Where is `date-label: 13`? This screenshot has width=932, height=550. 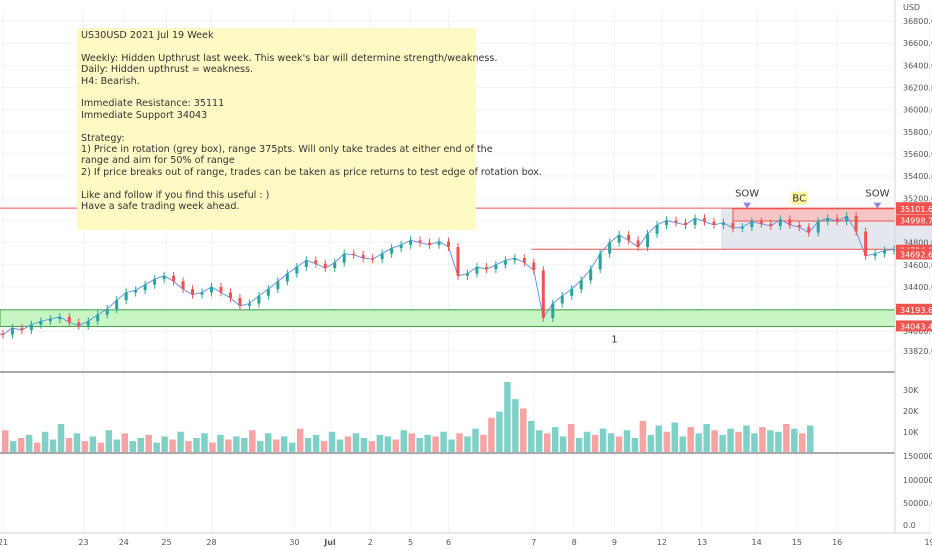 date-label: 13 is located at coordinates (702, 542).